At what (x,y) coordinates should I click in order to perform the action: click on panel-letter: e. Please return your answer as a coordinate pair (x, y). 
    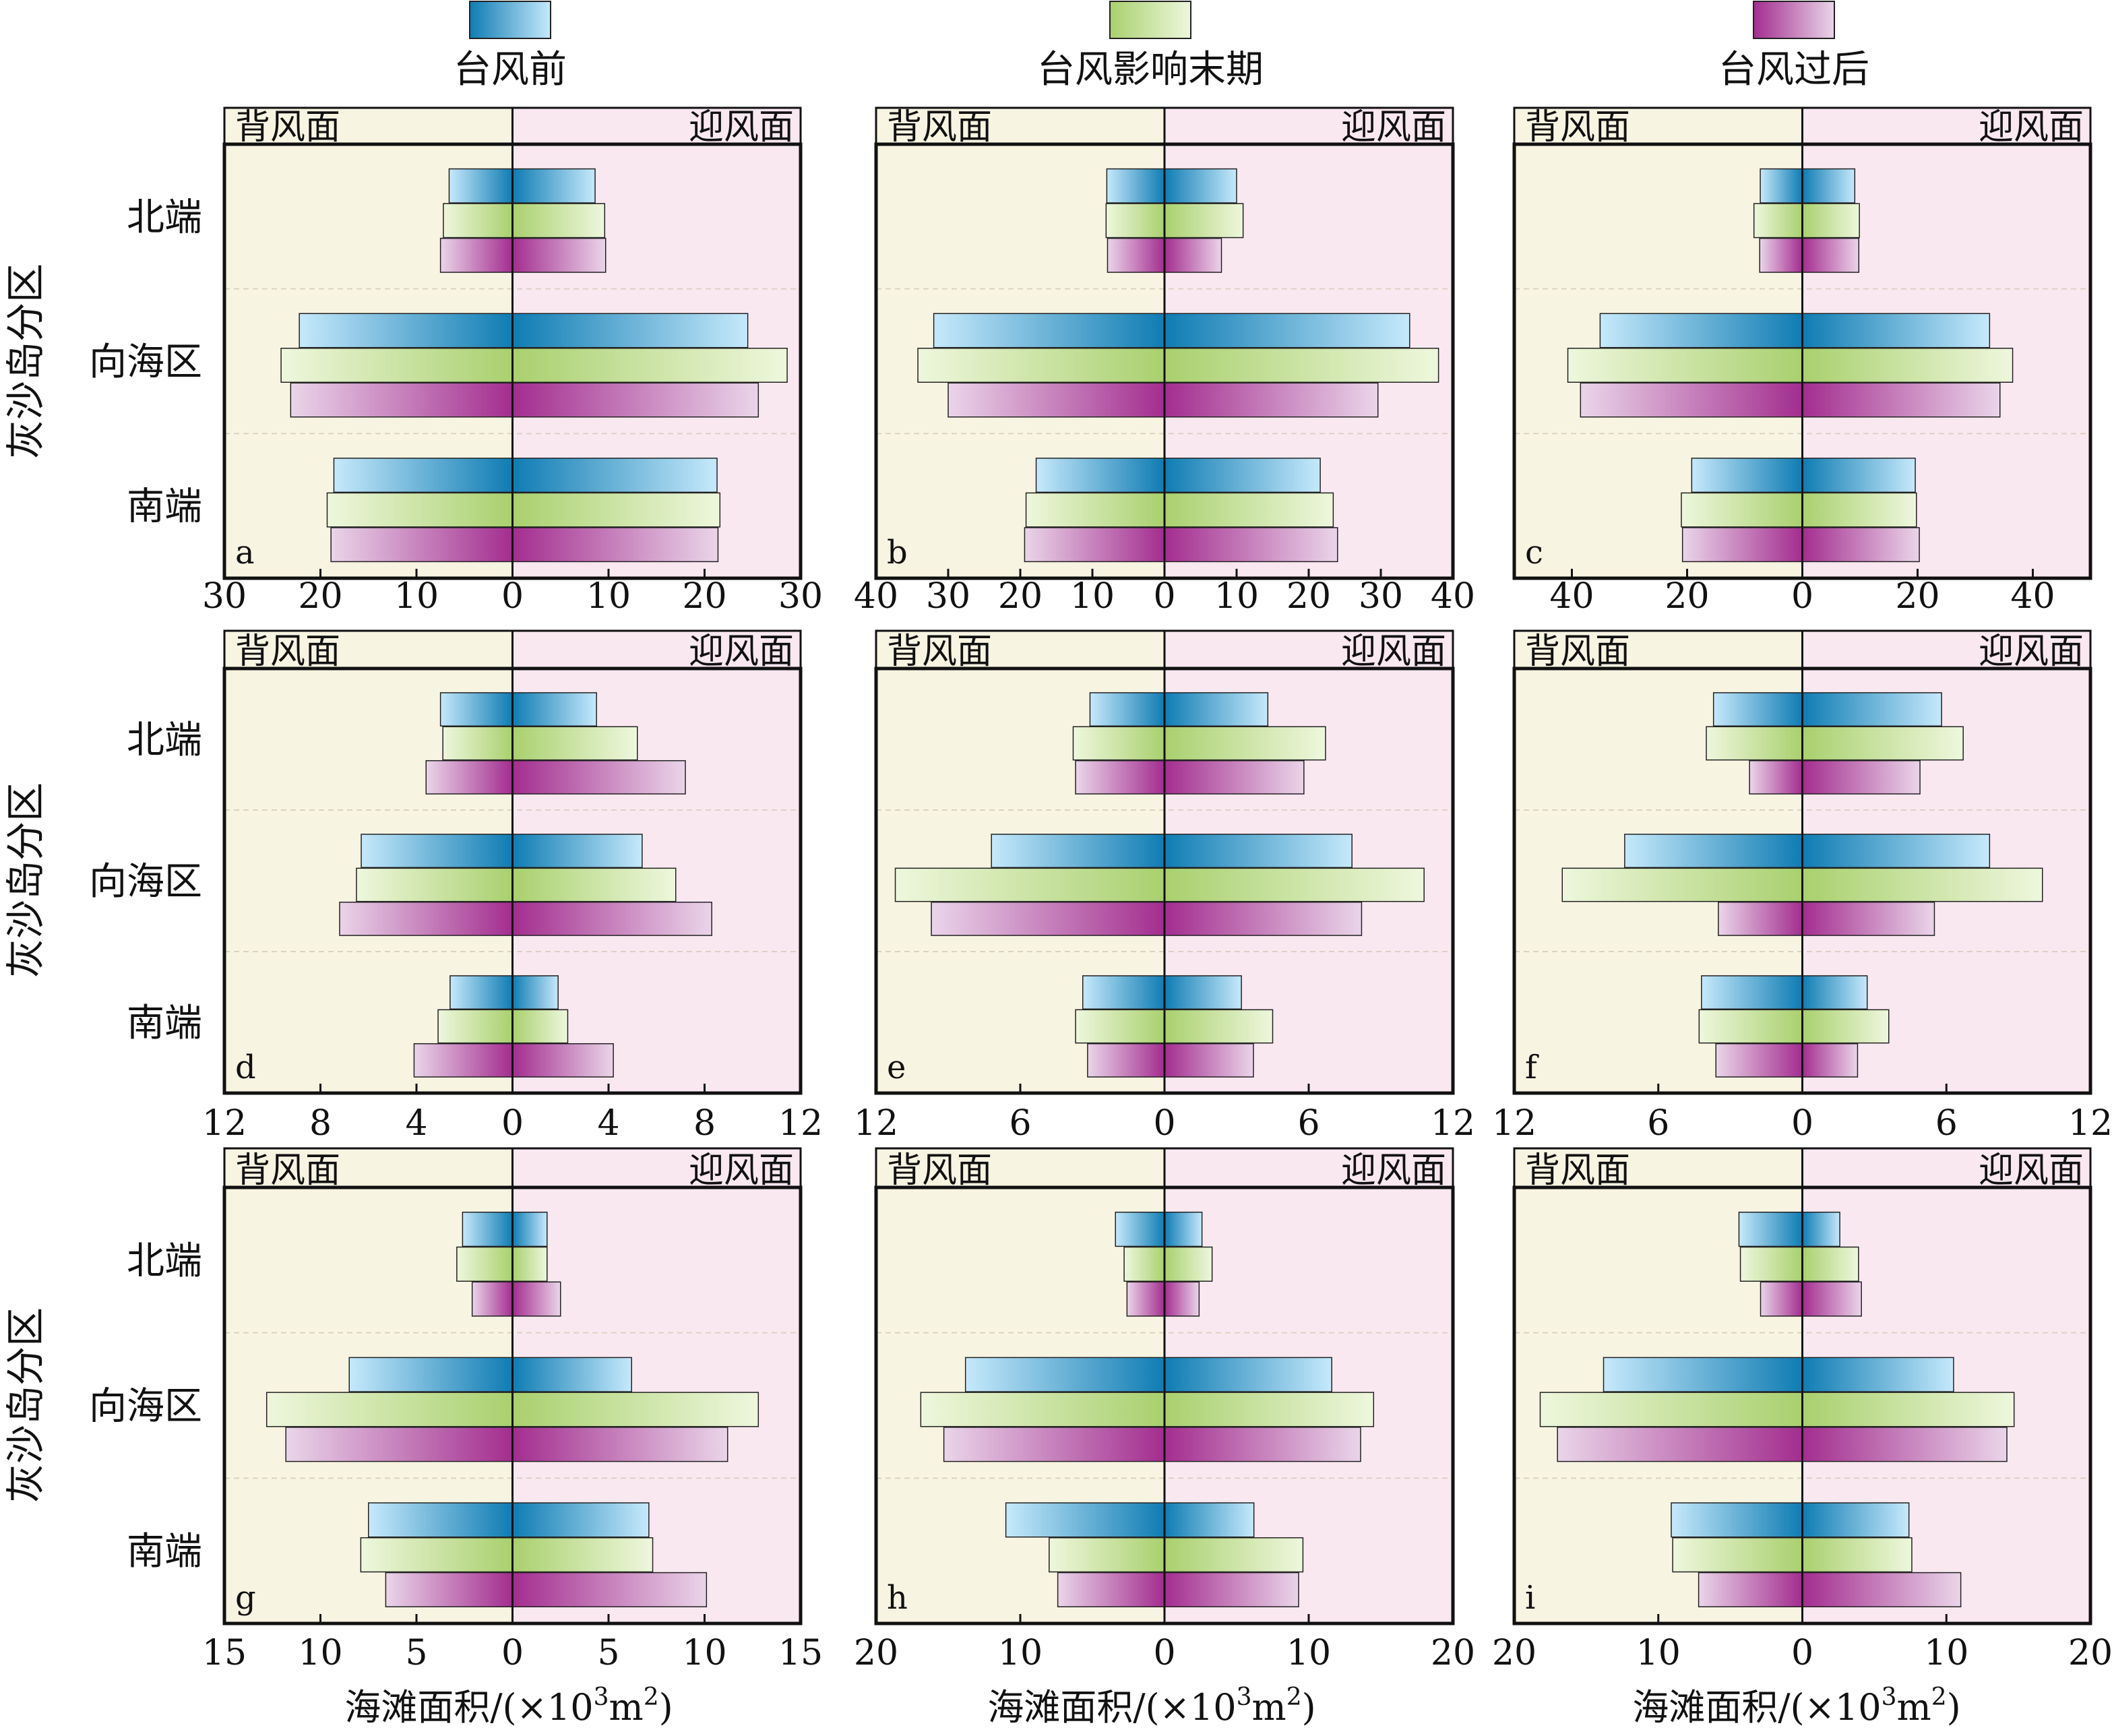
    Looking at the image, I should click on (896, 1067).